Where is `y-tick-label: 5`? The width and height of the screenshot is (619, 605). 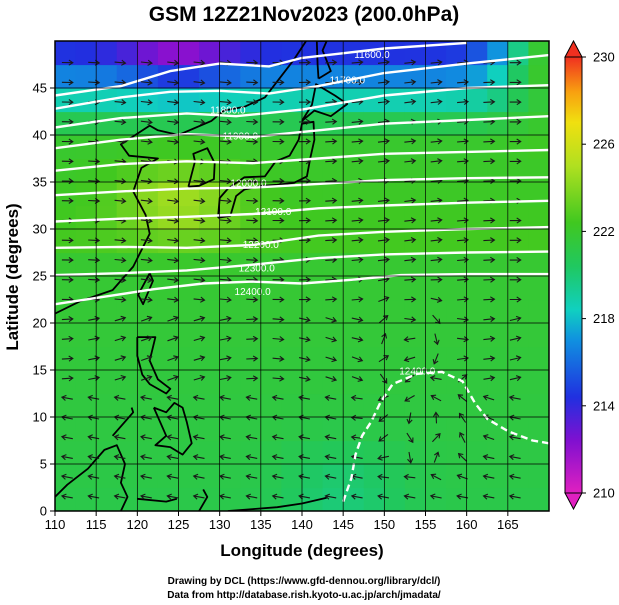
y-tick-label: 5 is located at coordinates (43, 464).